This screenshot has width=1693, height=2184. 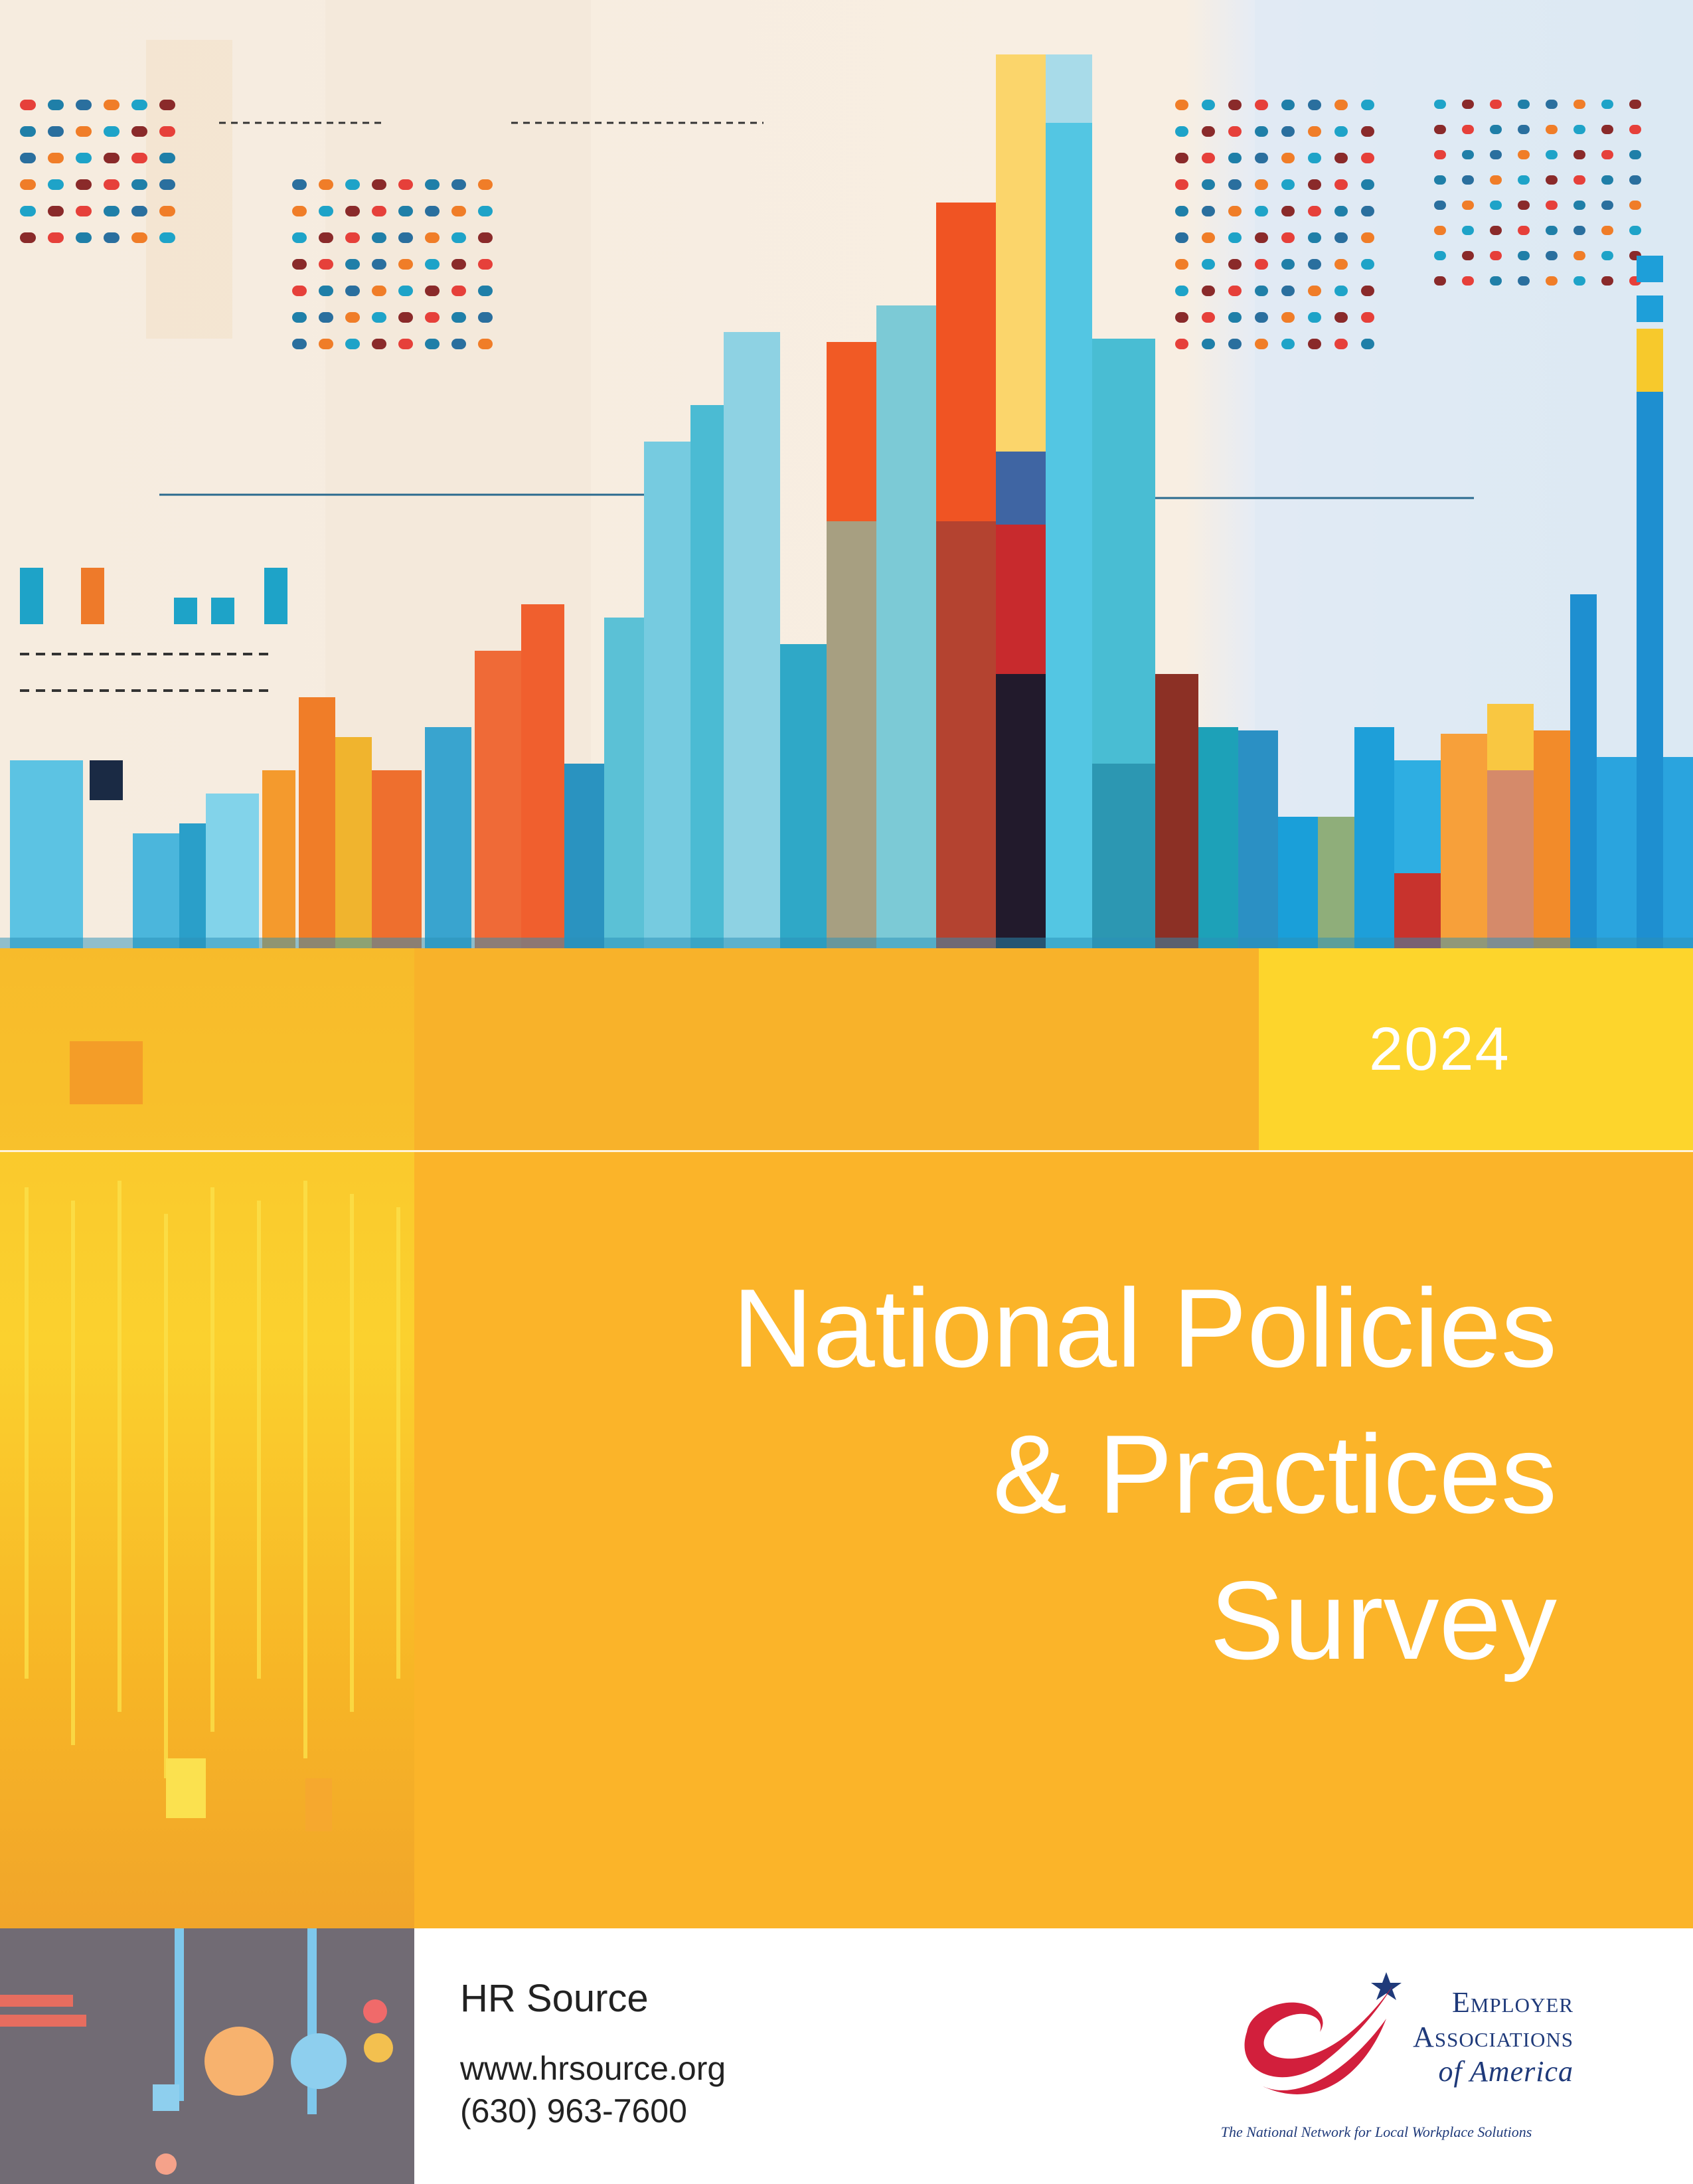 What do you see at coordinates (846, 1151) in the screenshot?
I see `divider-line` at bounding box center [846, 1151].